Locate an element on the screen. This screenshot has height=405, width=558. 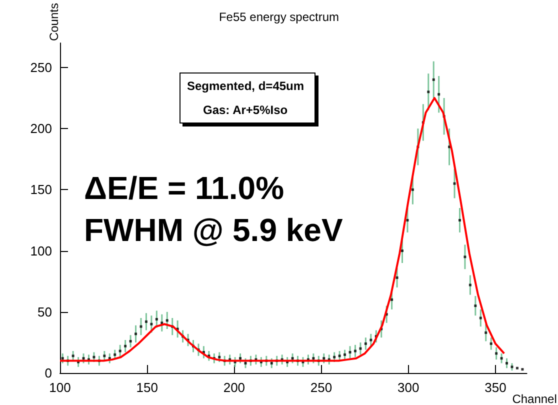
annotation: ΔE/E = 11.0% is located at coordinates (184, 188).